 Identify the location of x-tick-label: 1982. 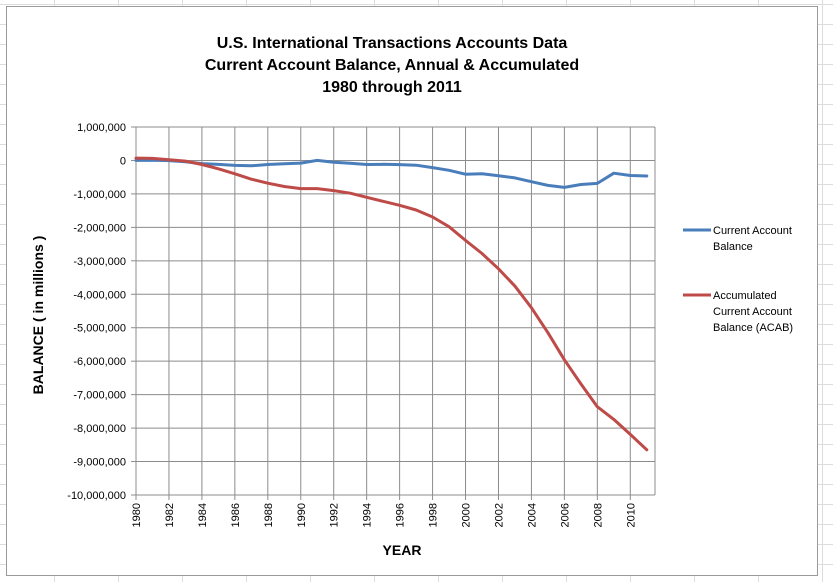
(170, 515).